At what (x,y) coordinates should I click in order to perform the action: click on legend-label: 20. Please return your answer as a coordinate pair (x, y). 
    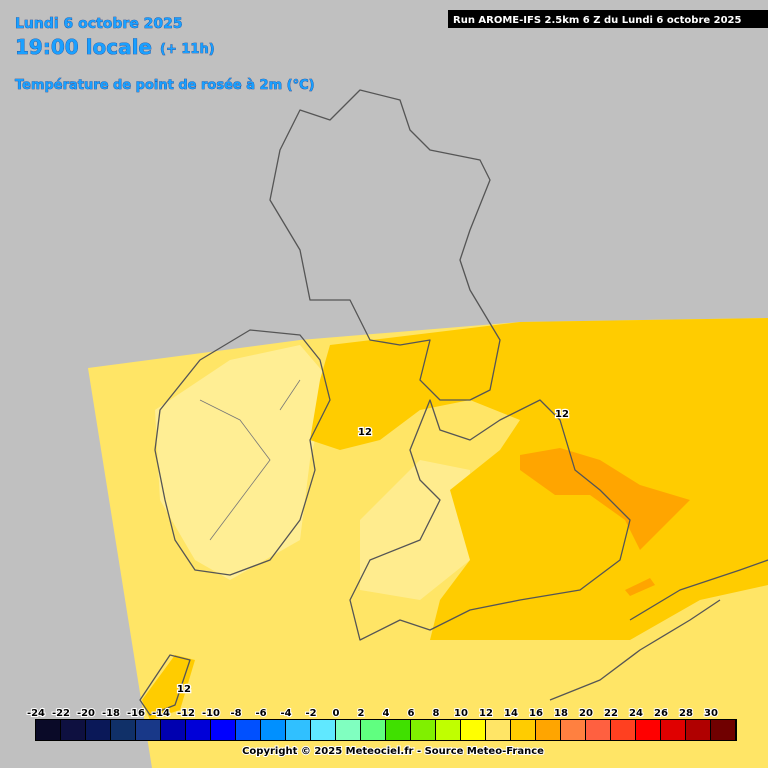
    Looking at the image, I should click on (586, 713).